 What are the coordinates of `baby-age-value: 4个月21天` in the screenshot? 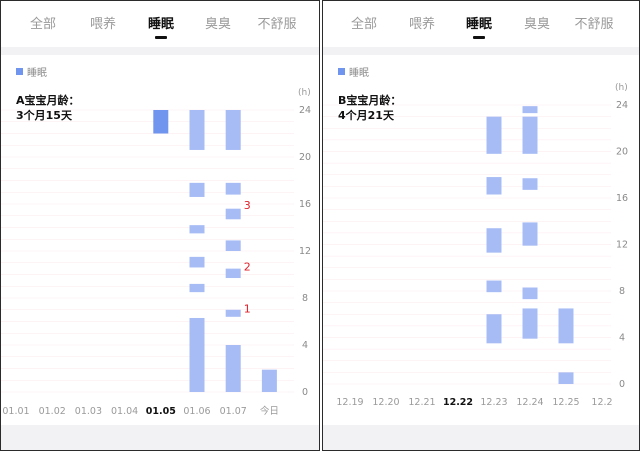 It's located at (366, 115).